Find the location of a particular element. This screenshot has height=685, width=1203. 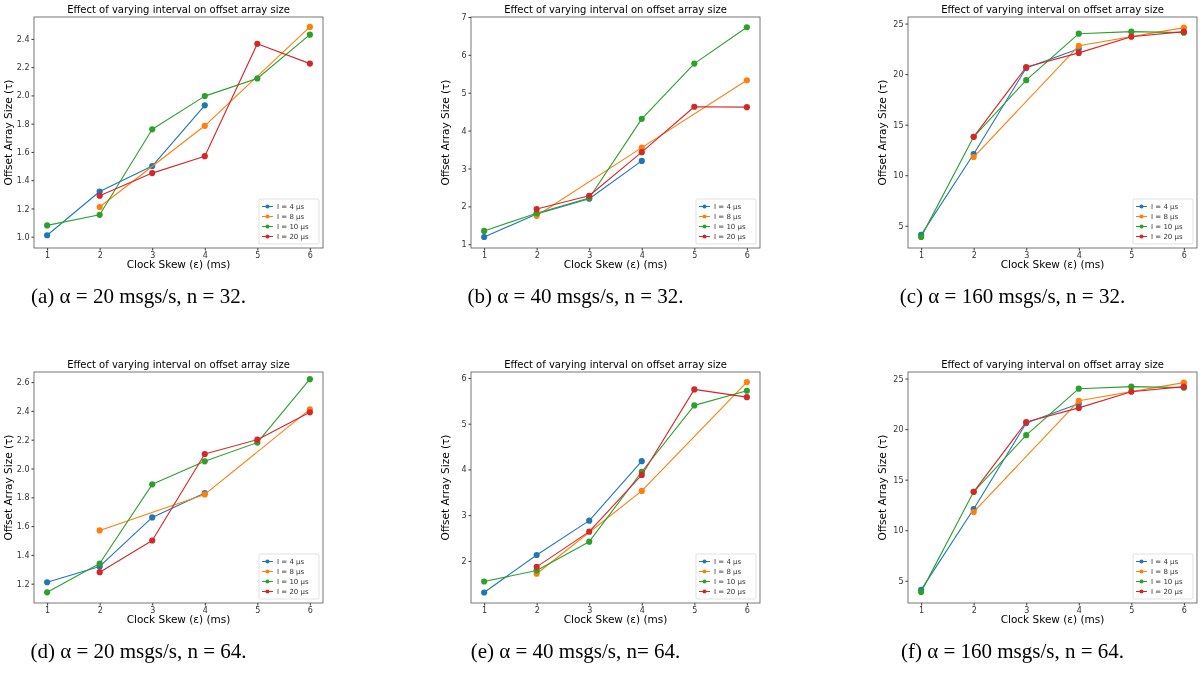

text: (f) α = 160 msgs/s, n = 64. is located at coordinates (1012, 651).